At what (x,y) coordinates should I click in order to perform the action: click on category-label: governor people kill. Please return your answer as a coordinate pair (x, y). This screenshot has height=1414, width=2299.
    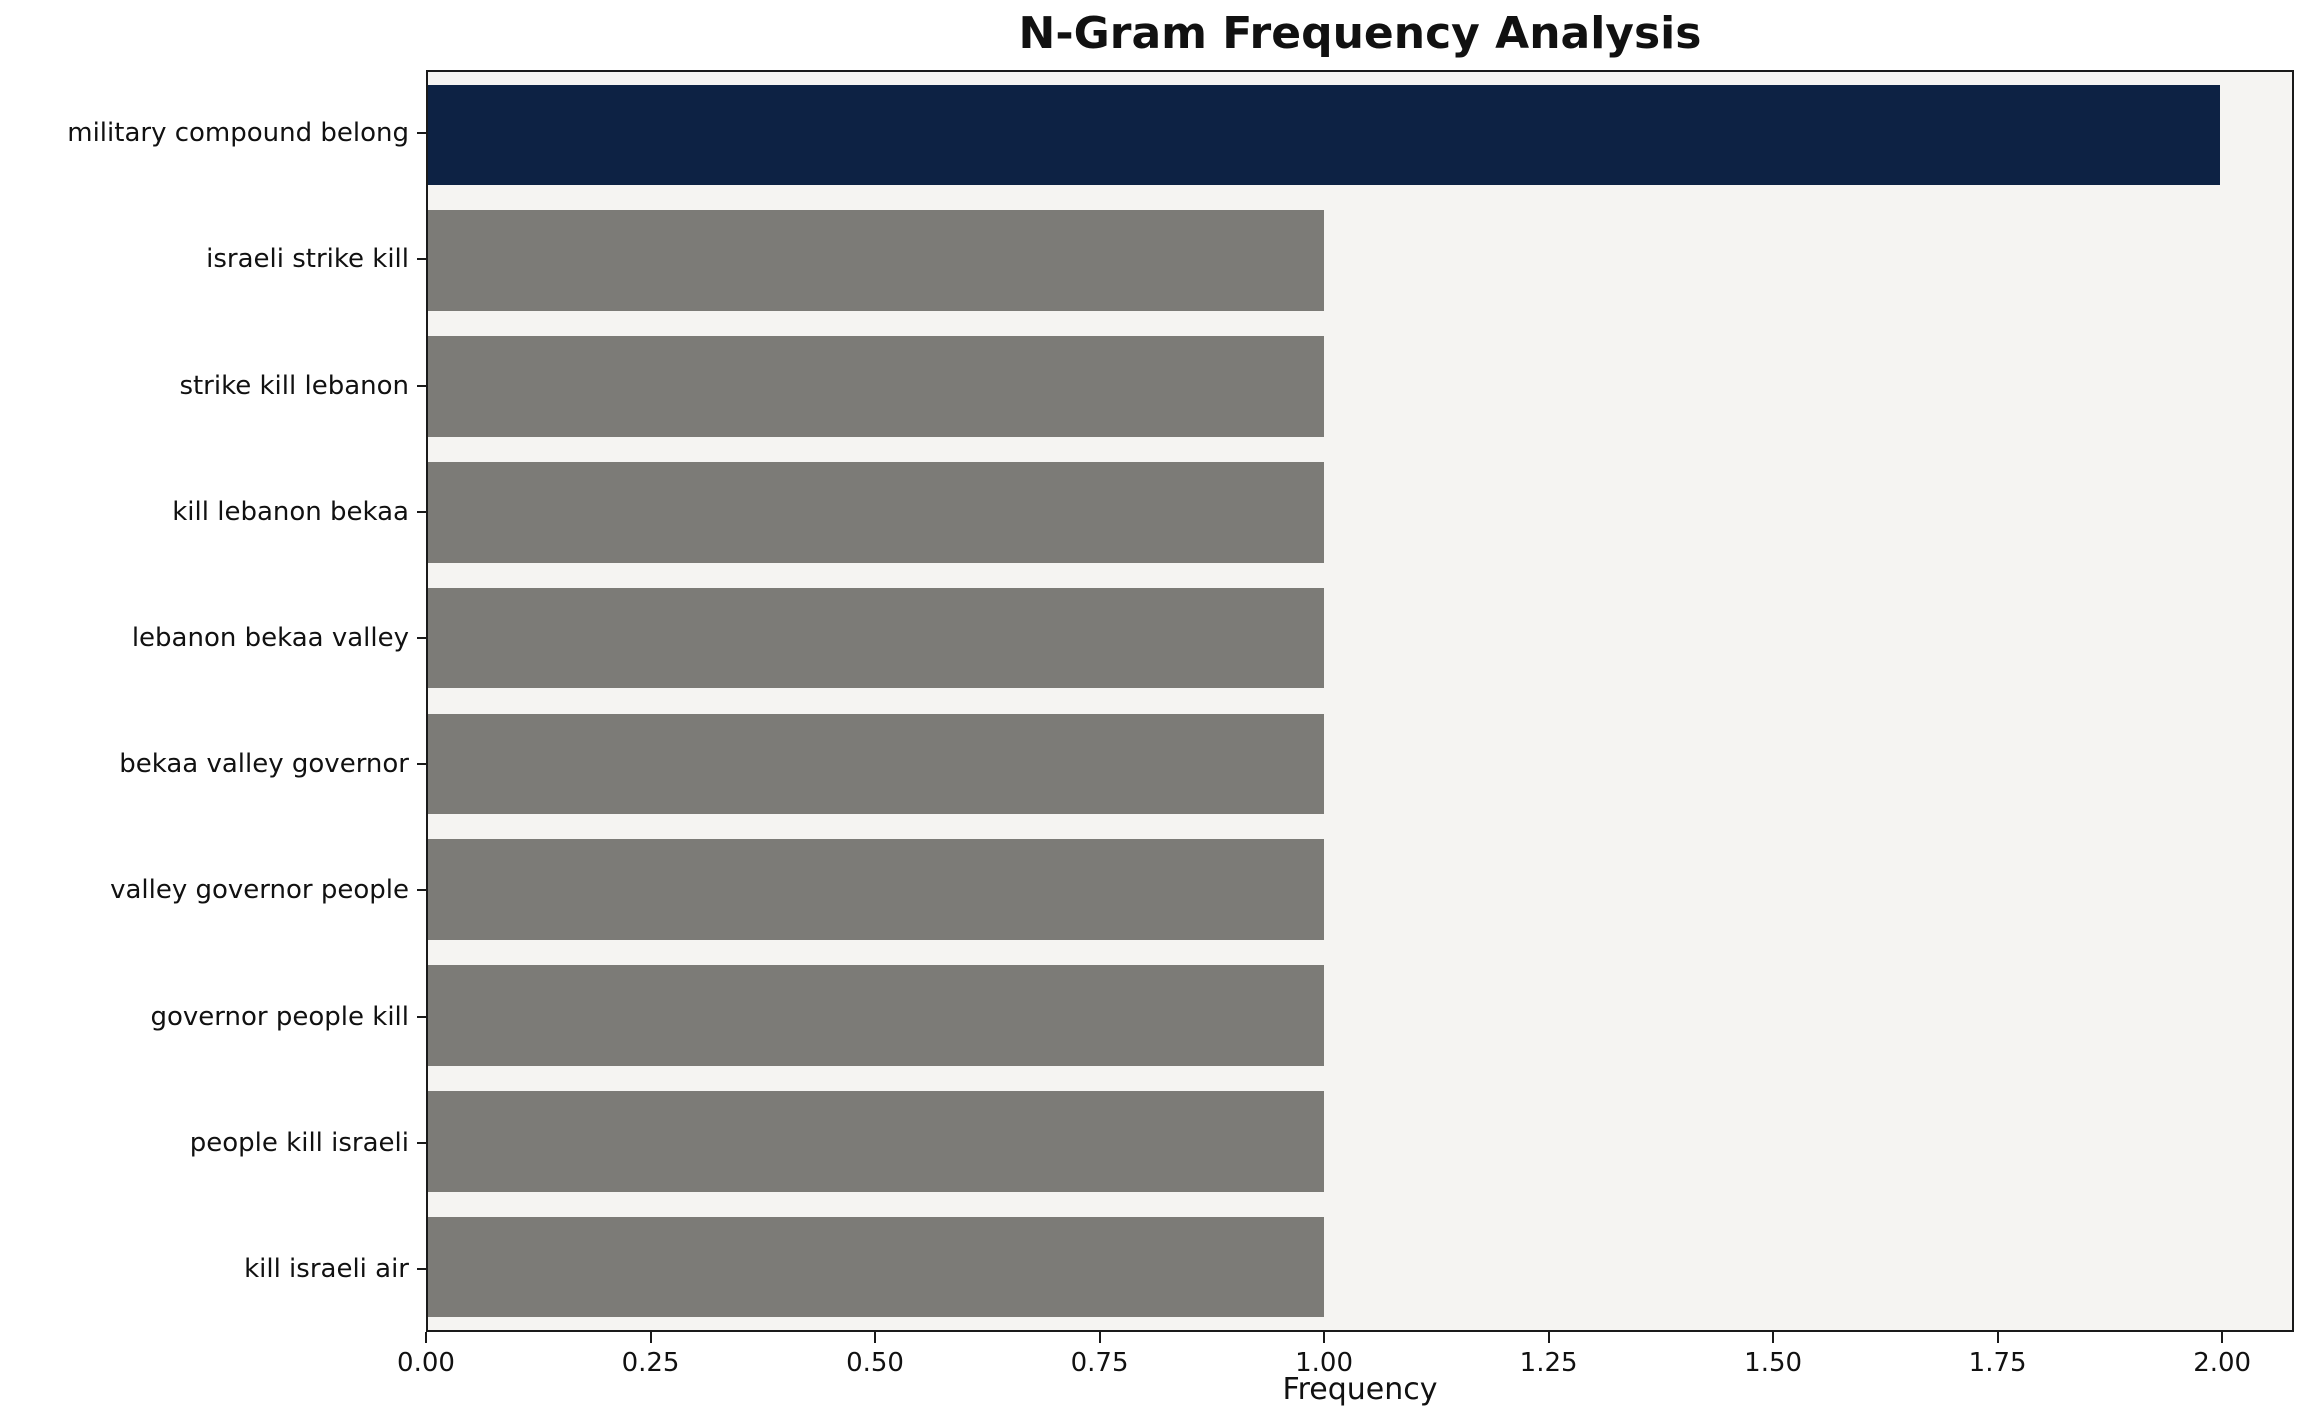
    Looking at the image, I should click on (280, 1016).